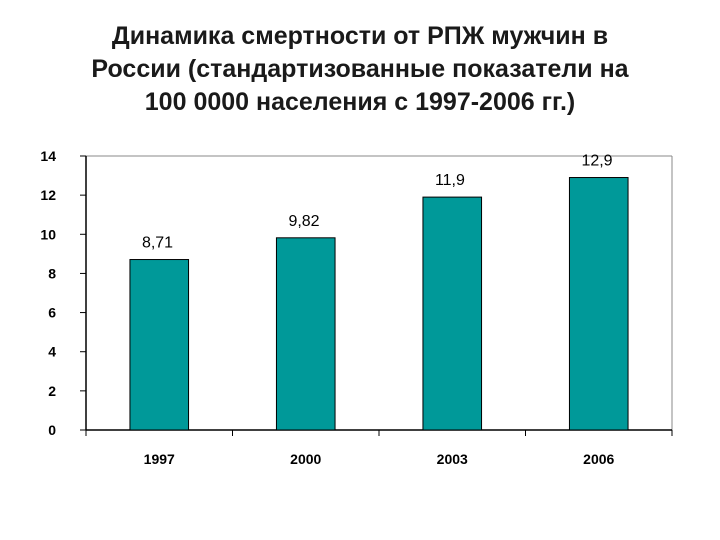 Image resolution: width=720 pixels, height=540 pixels. I want to click on data-label: 12,9, so click(596, 161).